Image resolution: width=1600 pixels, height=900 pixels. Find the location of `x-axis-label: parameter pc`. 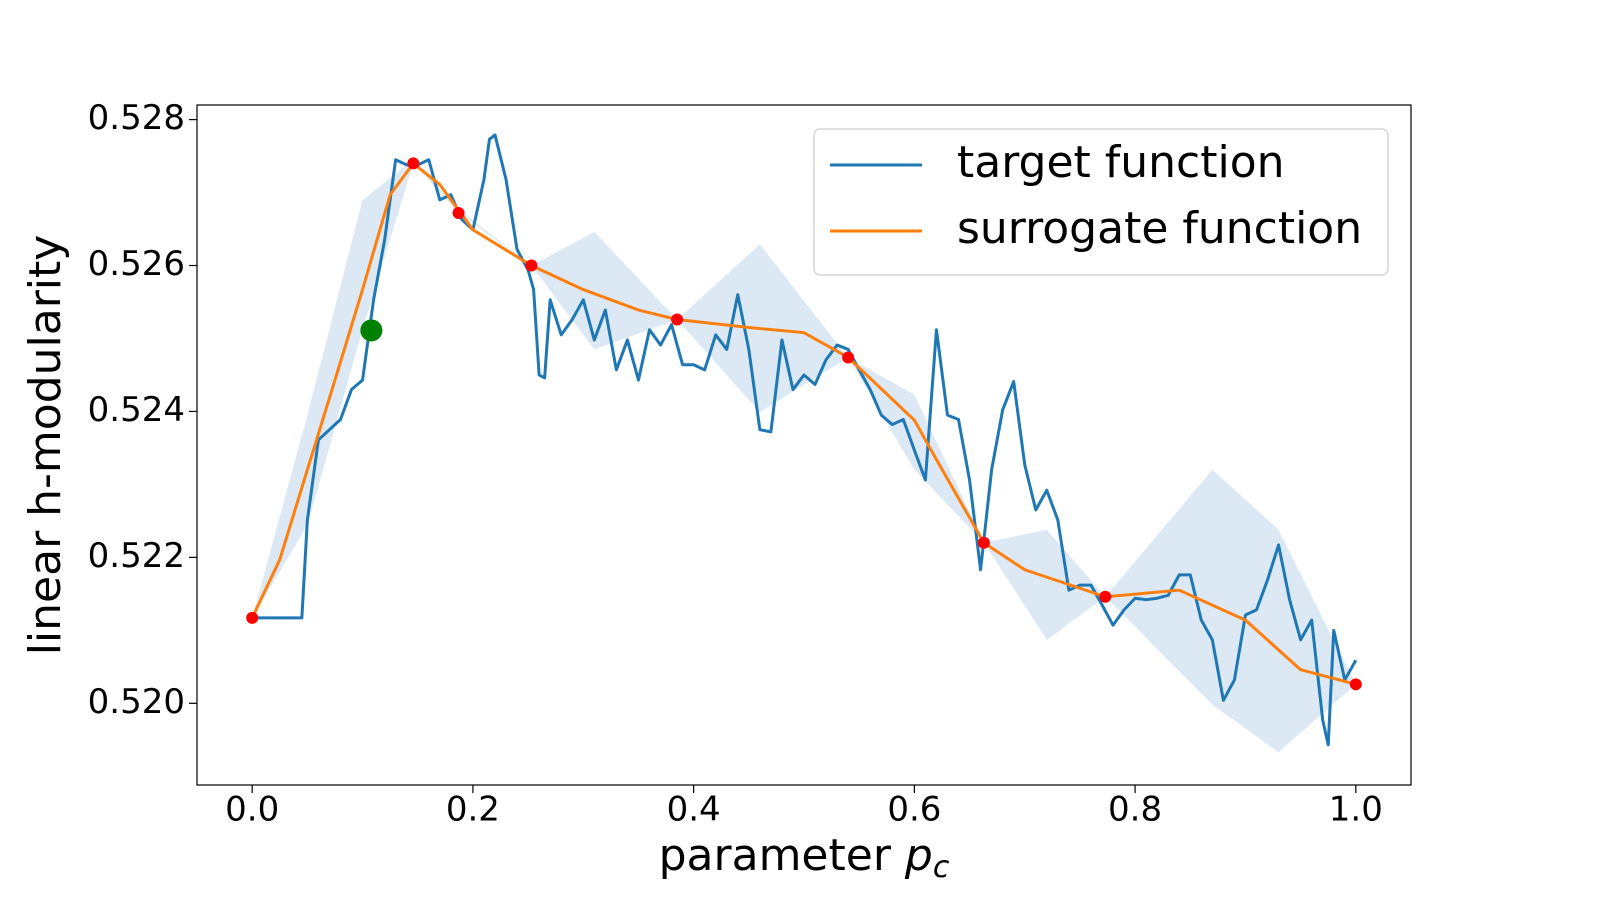

x-axis-label: parameter pc is located at coordinates (804, 857).